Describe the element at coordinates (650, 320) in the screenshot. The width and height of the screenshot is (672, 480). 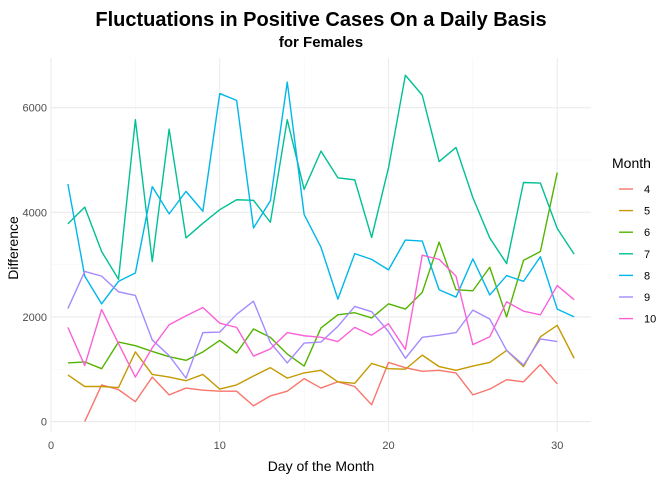
I see `legend-label-month-10: 10` at that location.